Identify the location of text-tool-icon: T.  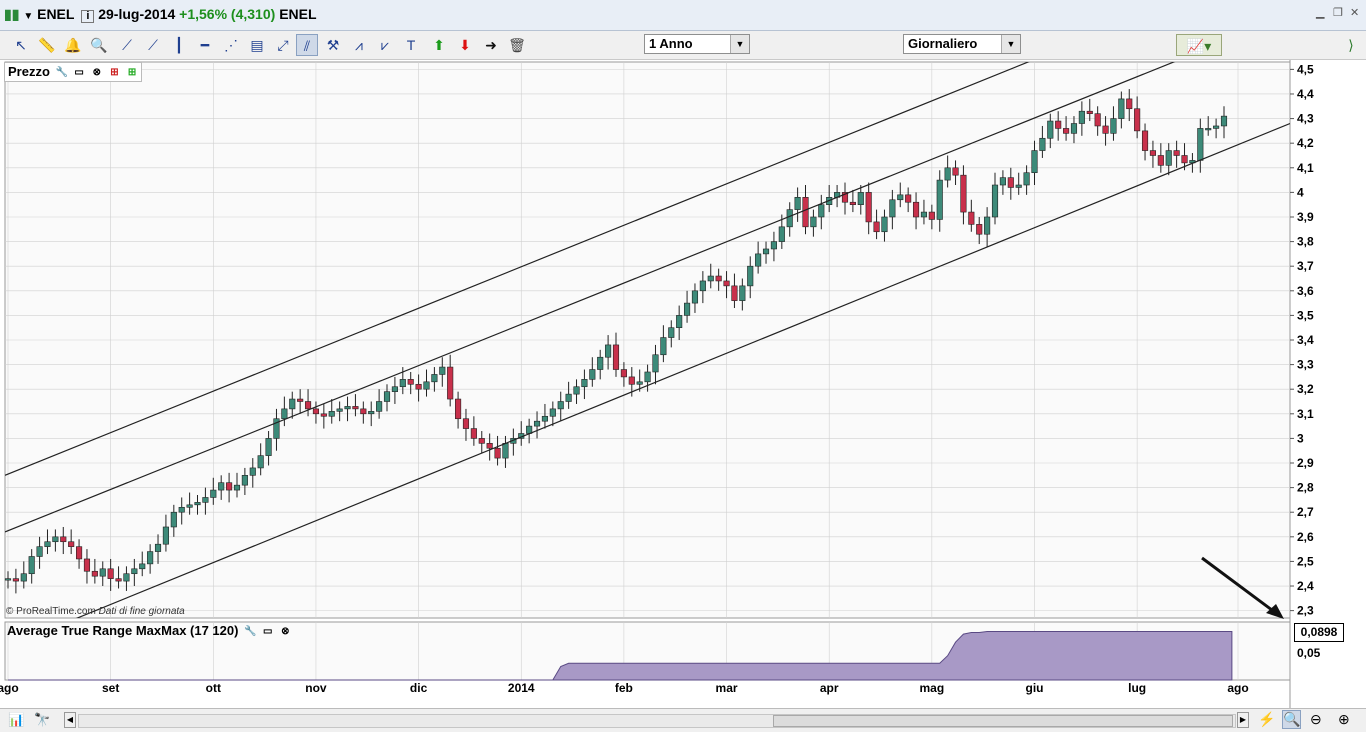
(411, 45).